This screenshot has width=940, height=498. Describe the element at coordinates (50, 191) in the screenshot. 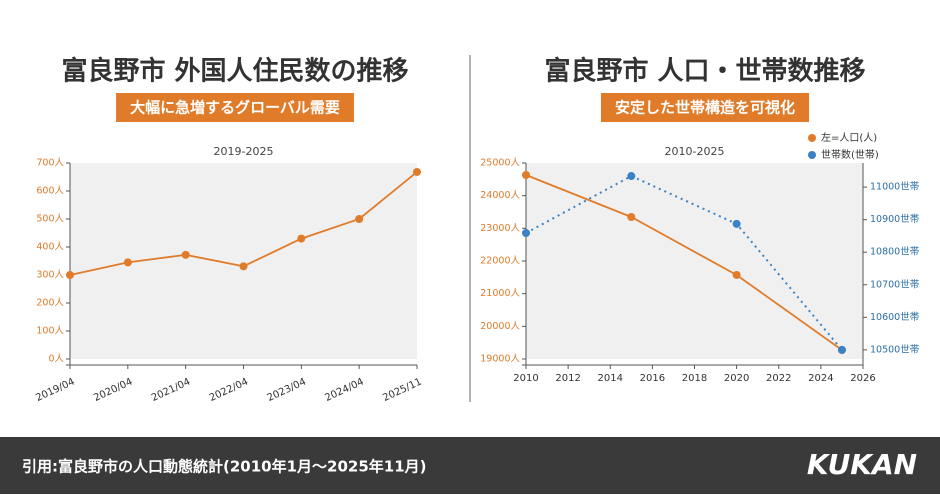

I see `y-tick-label: 600人` at that location.